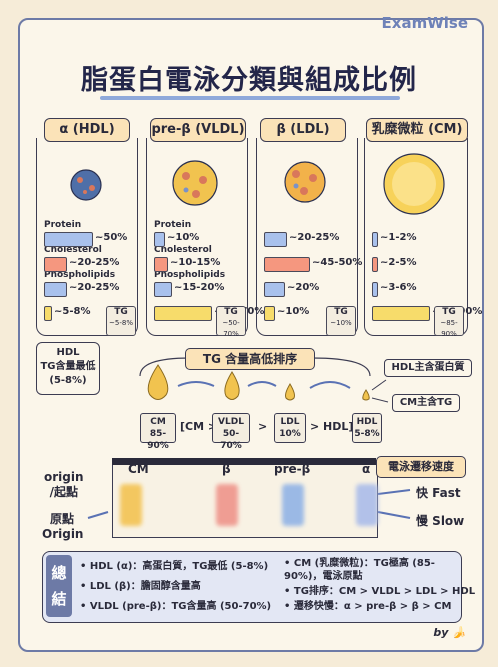 The height and width of the screenshot is (667, 498). I want to click on slow-label: 慢 Slow, so click(440, 521).